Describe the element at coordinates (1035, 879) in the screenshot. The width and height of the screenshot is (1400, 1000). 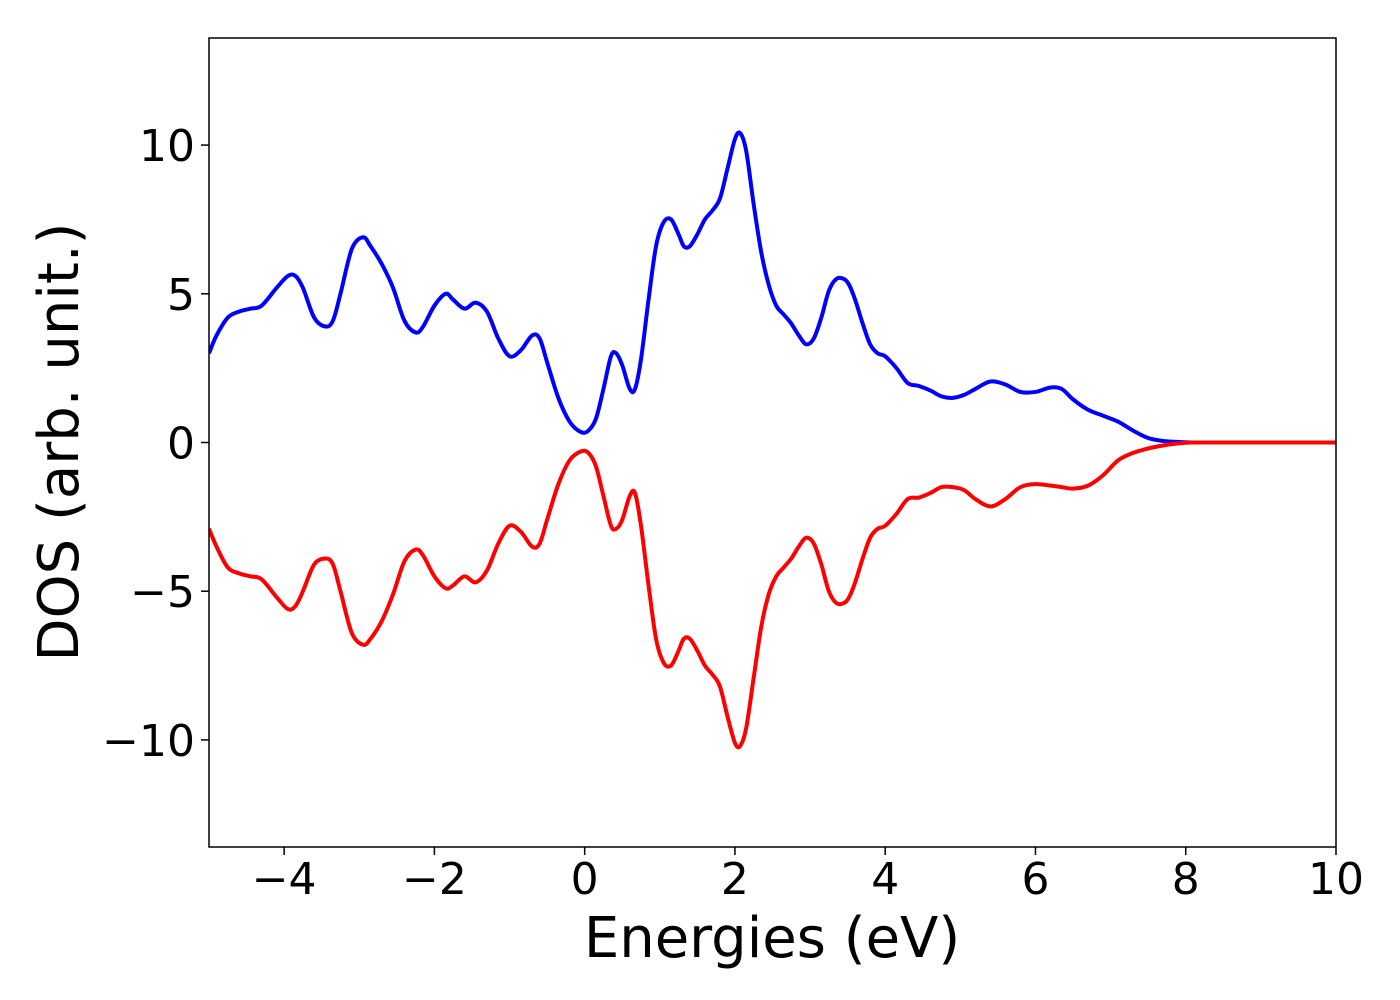
I see `x-tick-label: 6` at that location.